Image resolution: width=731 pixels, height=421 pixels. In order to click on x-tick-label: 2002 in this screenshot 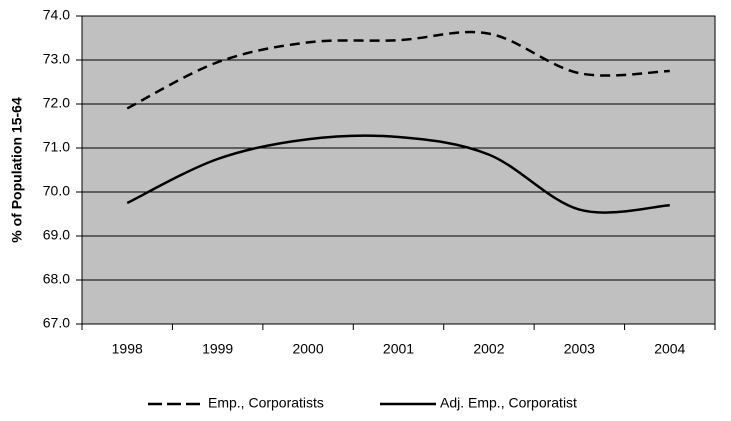, I will do `click(488, 349)`.